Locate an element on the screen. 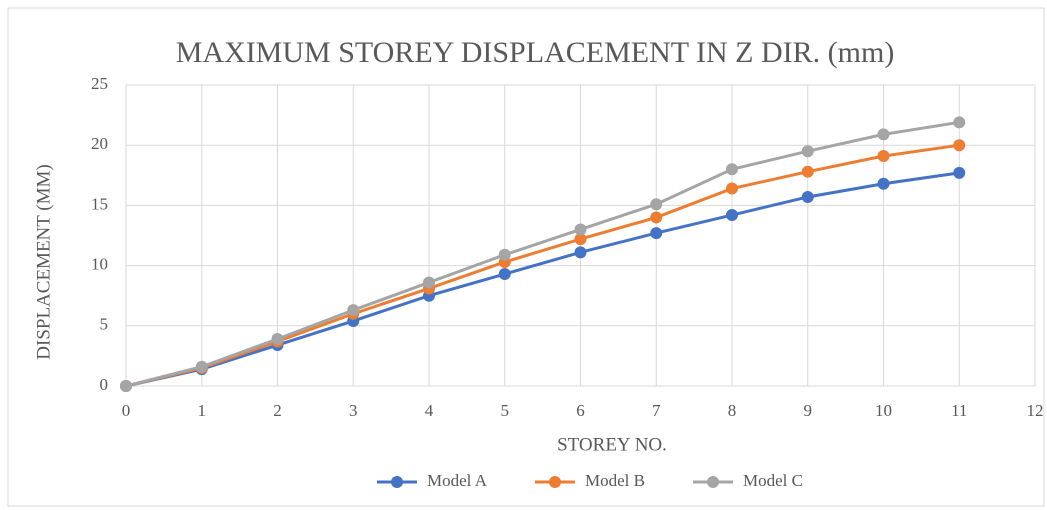  x-tick-label: 5 is located at coordinates (505, 410).